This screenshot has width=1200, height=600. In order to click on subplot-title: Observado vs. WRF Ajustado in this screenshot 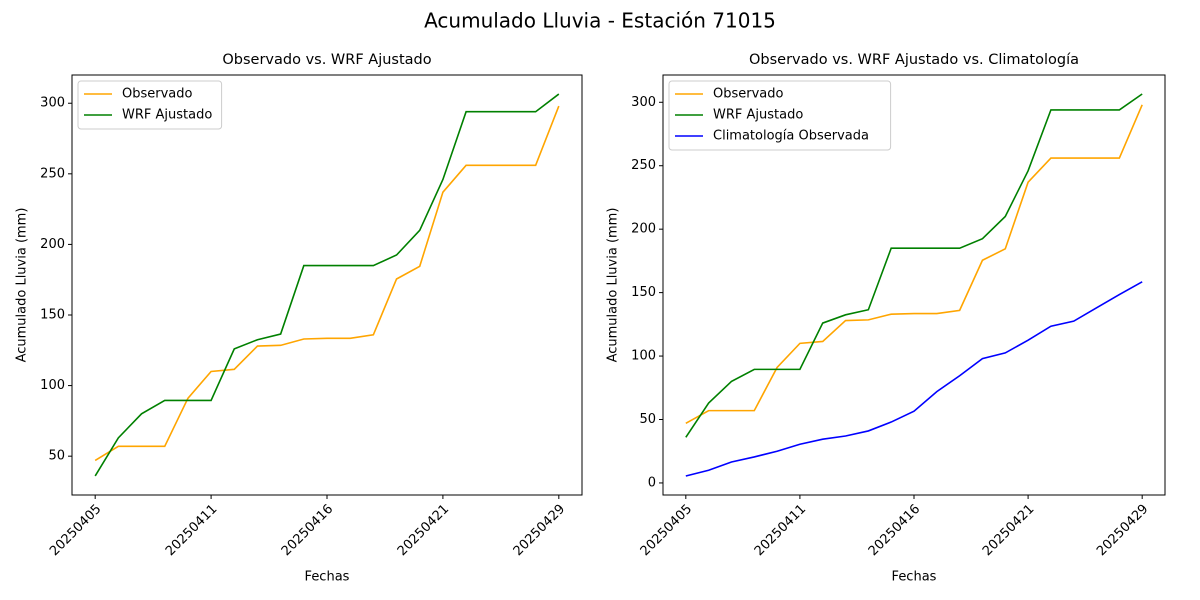, I will do `click(326, 60)`.